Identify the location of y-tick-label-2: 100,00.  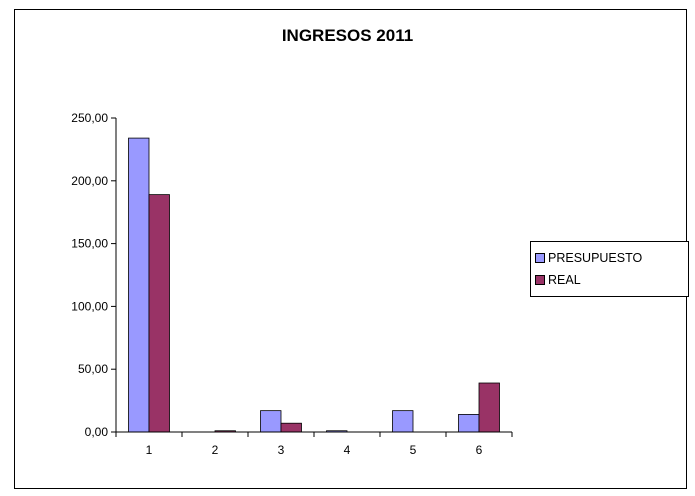
(89, 306).